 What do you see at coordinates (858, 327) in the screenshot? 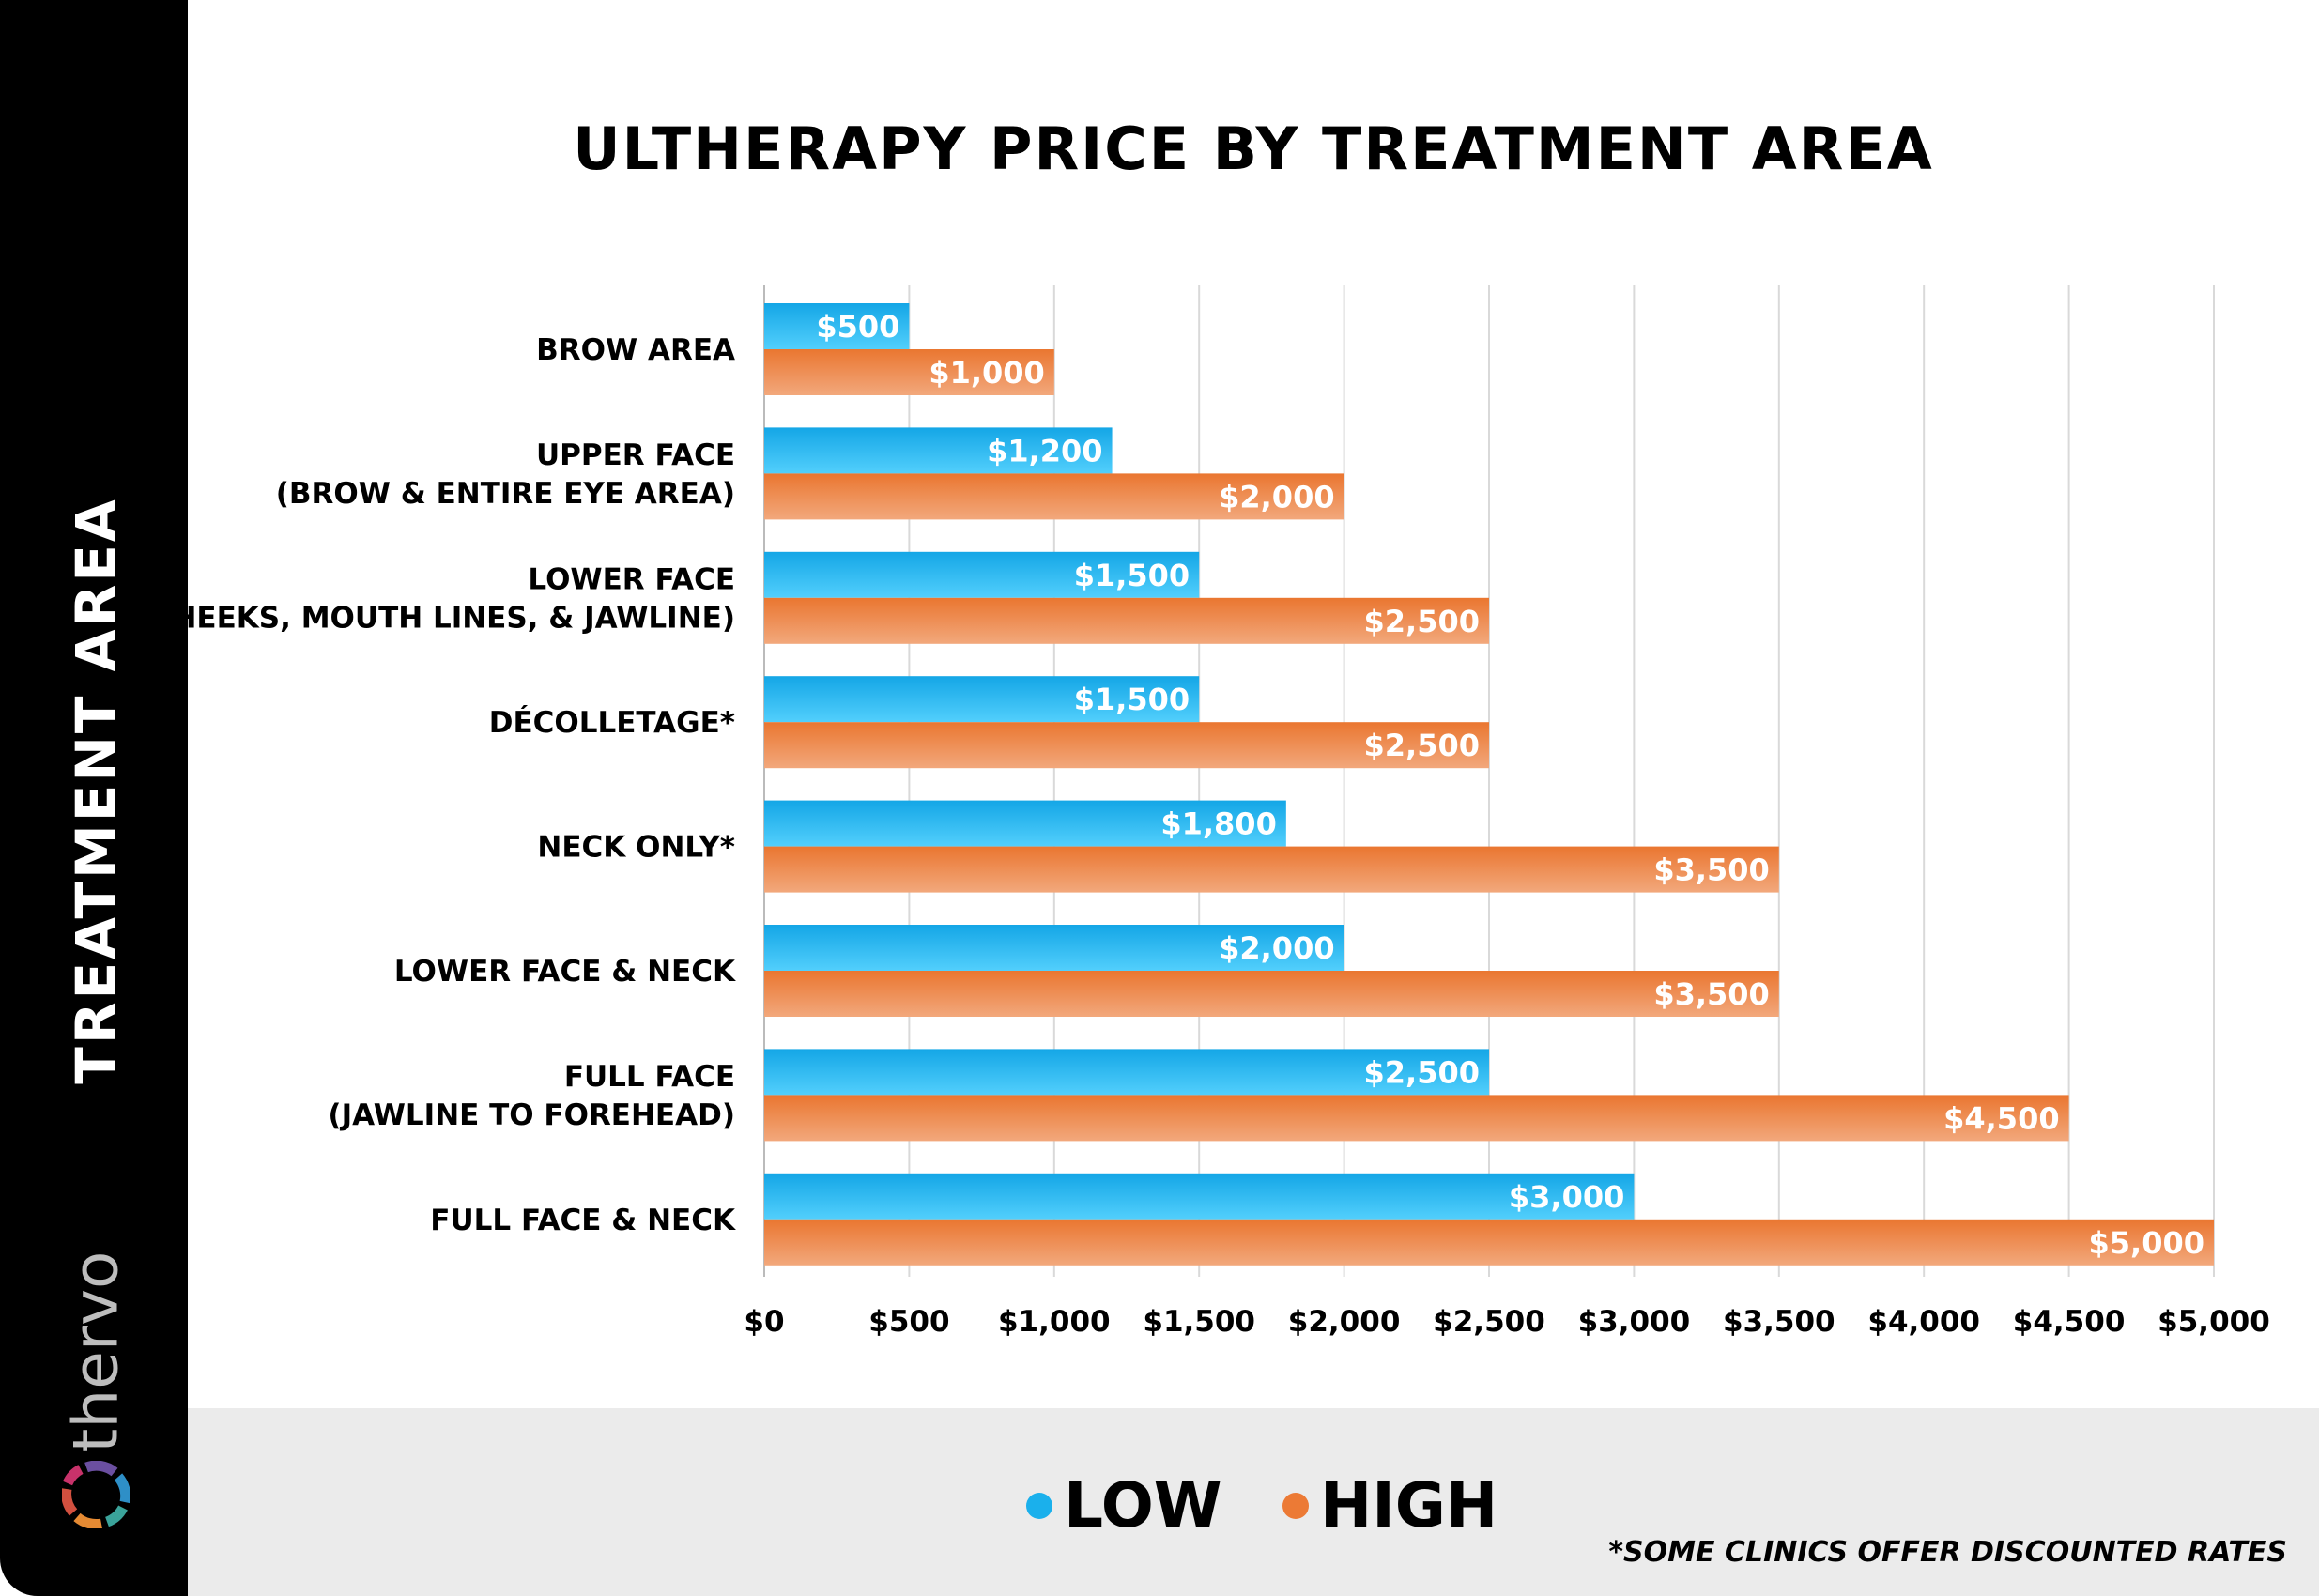
I see `data-label-low: $500` at bounding box center [858, 327].